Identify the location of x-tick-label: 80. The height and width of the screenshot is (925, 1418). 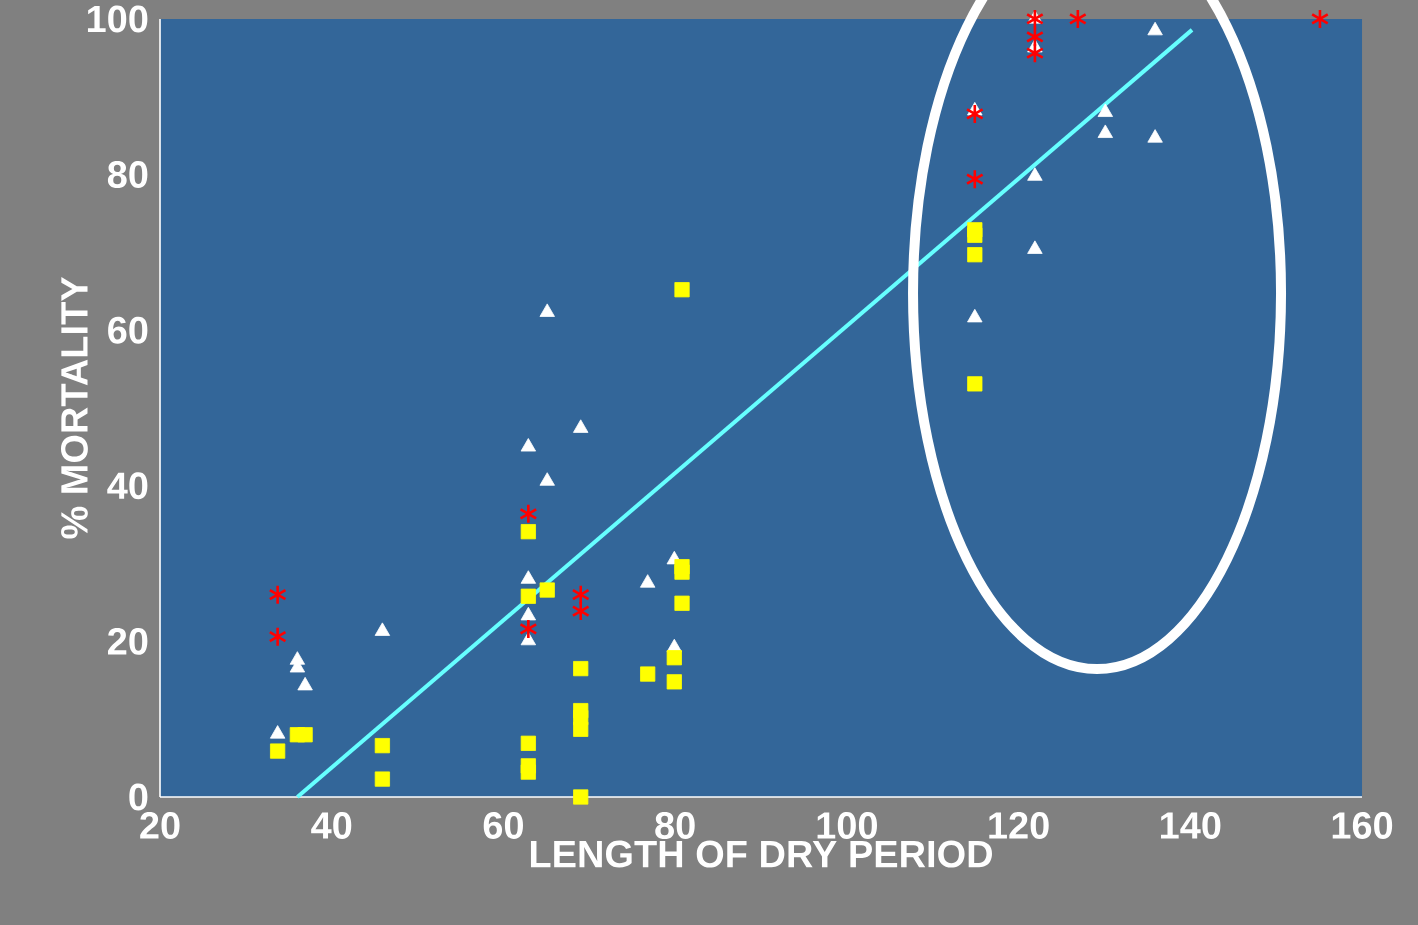
(675, 825).